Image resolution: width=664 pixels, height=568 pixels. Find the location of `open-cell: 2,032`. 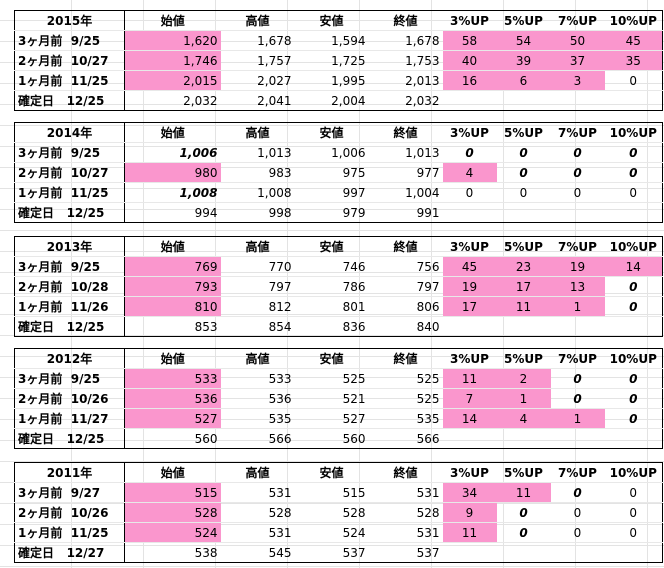

open-cell: 2,032 is located at coordinates (172, 100).